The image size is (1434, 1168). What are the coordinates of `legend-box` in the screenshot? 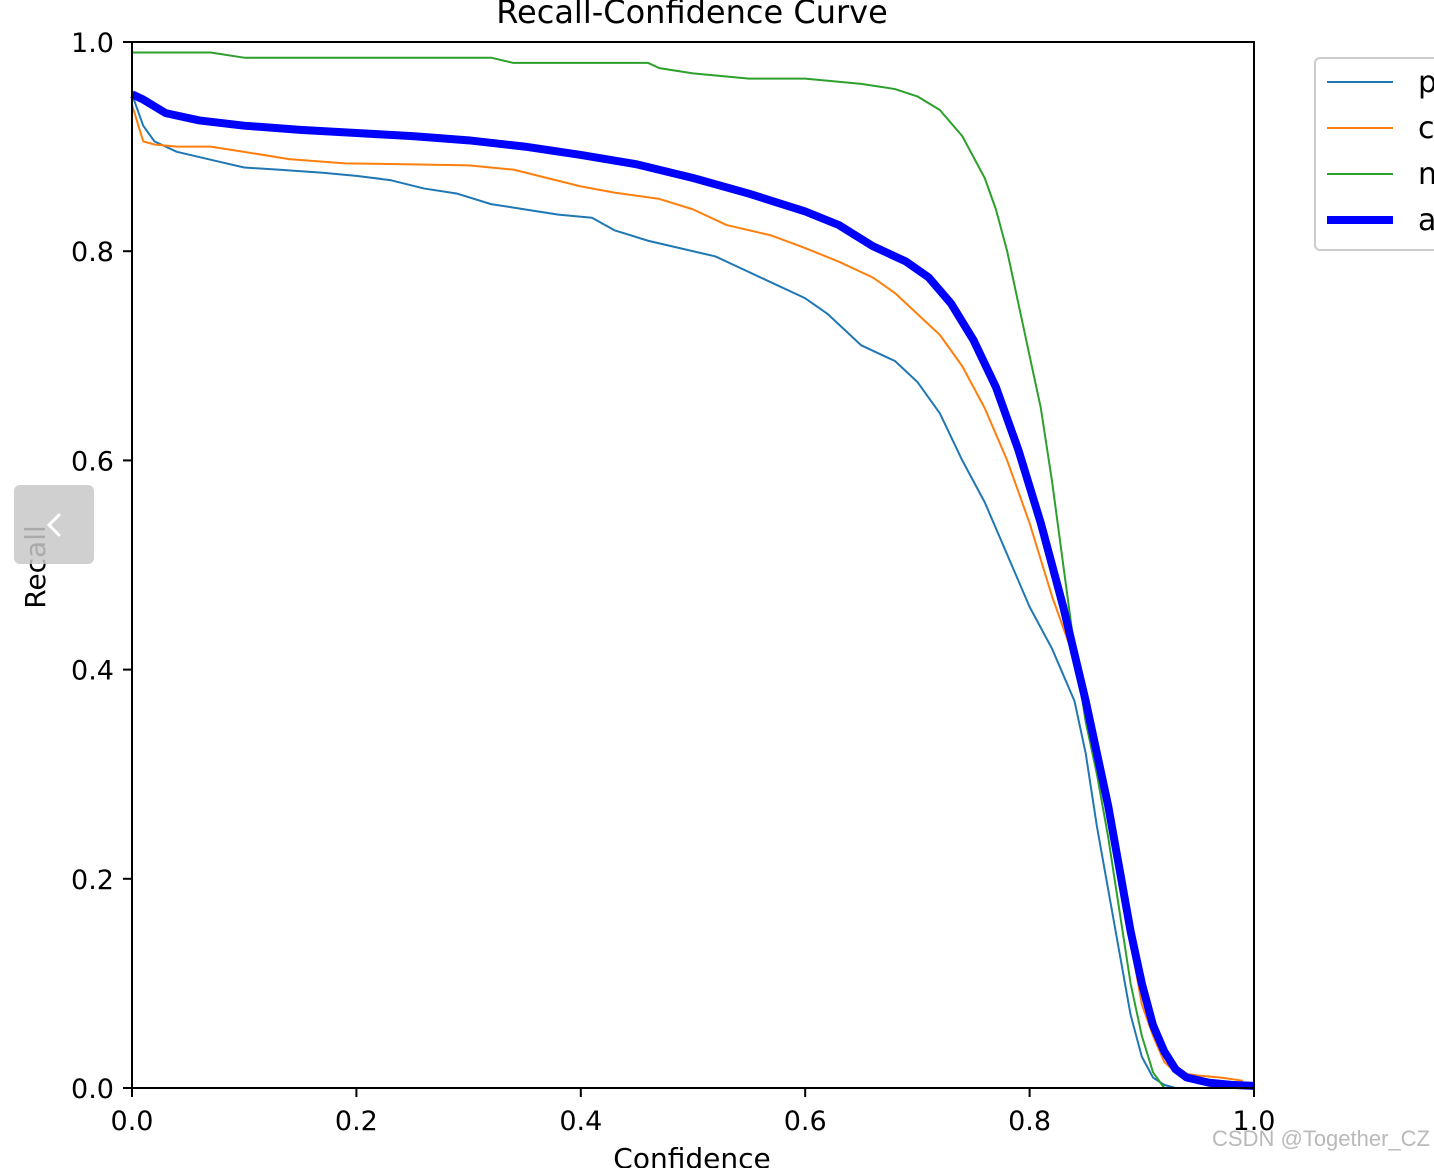 It's located at (1374, 154).